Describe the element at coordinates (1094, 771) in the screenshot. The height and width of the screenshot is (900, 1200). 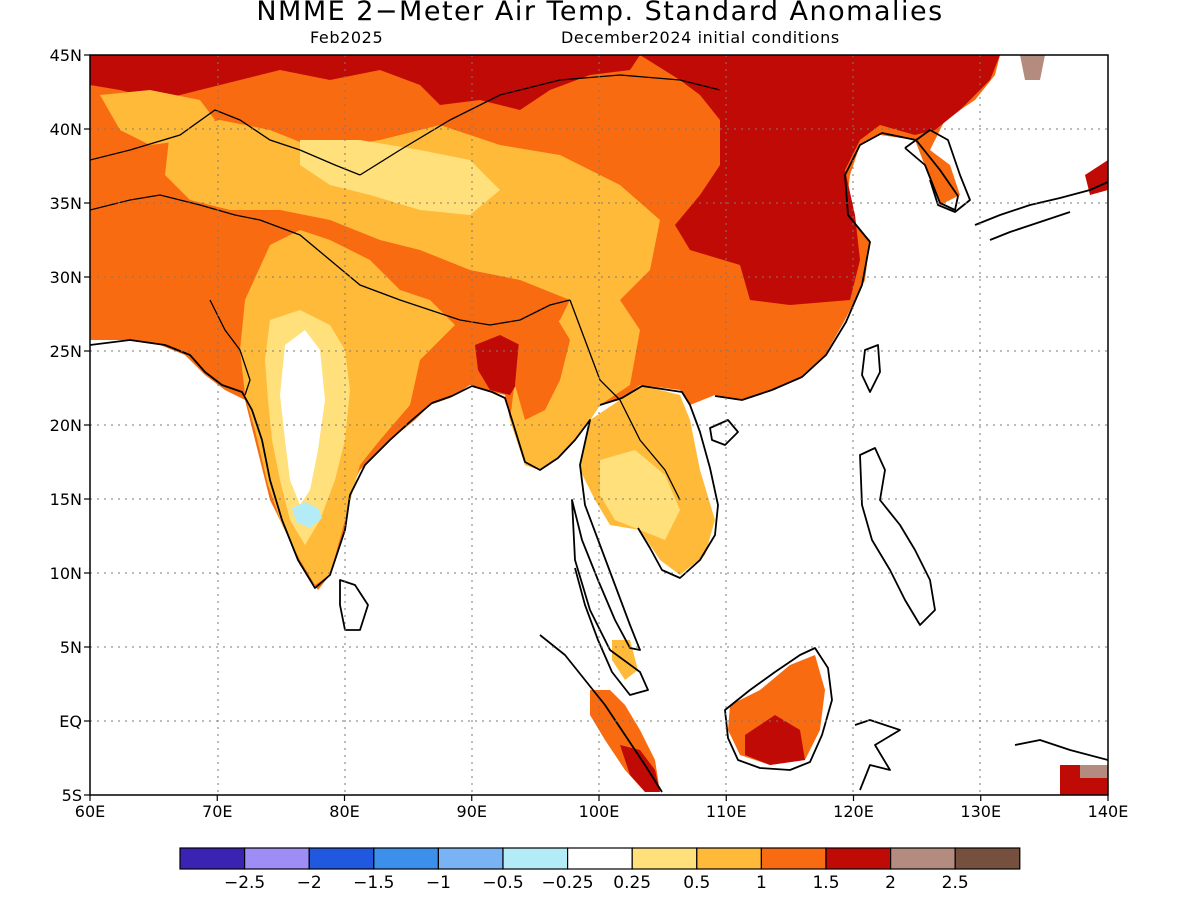
I see `anomaly-region-newguinea-brown` at that location.